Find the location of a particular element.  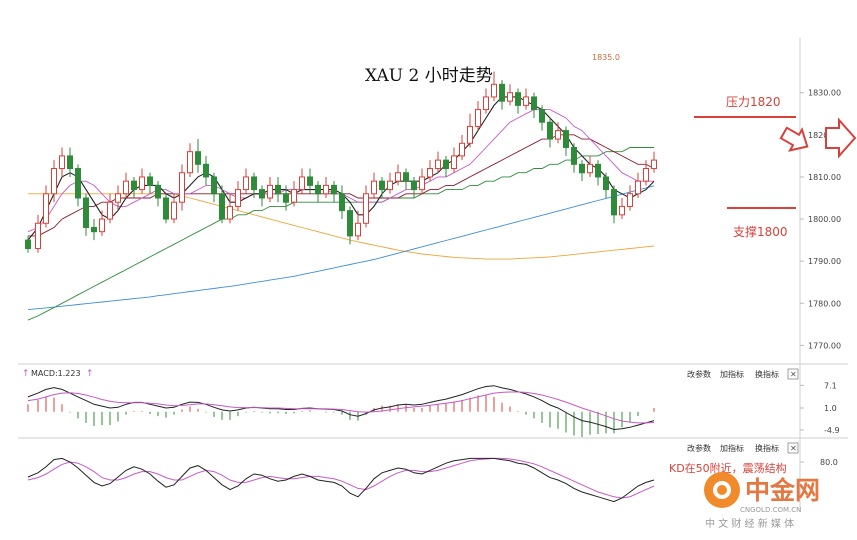

macd-close-button is located at coordinates (793, 374).